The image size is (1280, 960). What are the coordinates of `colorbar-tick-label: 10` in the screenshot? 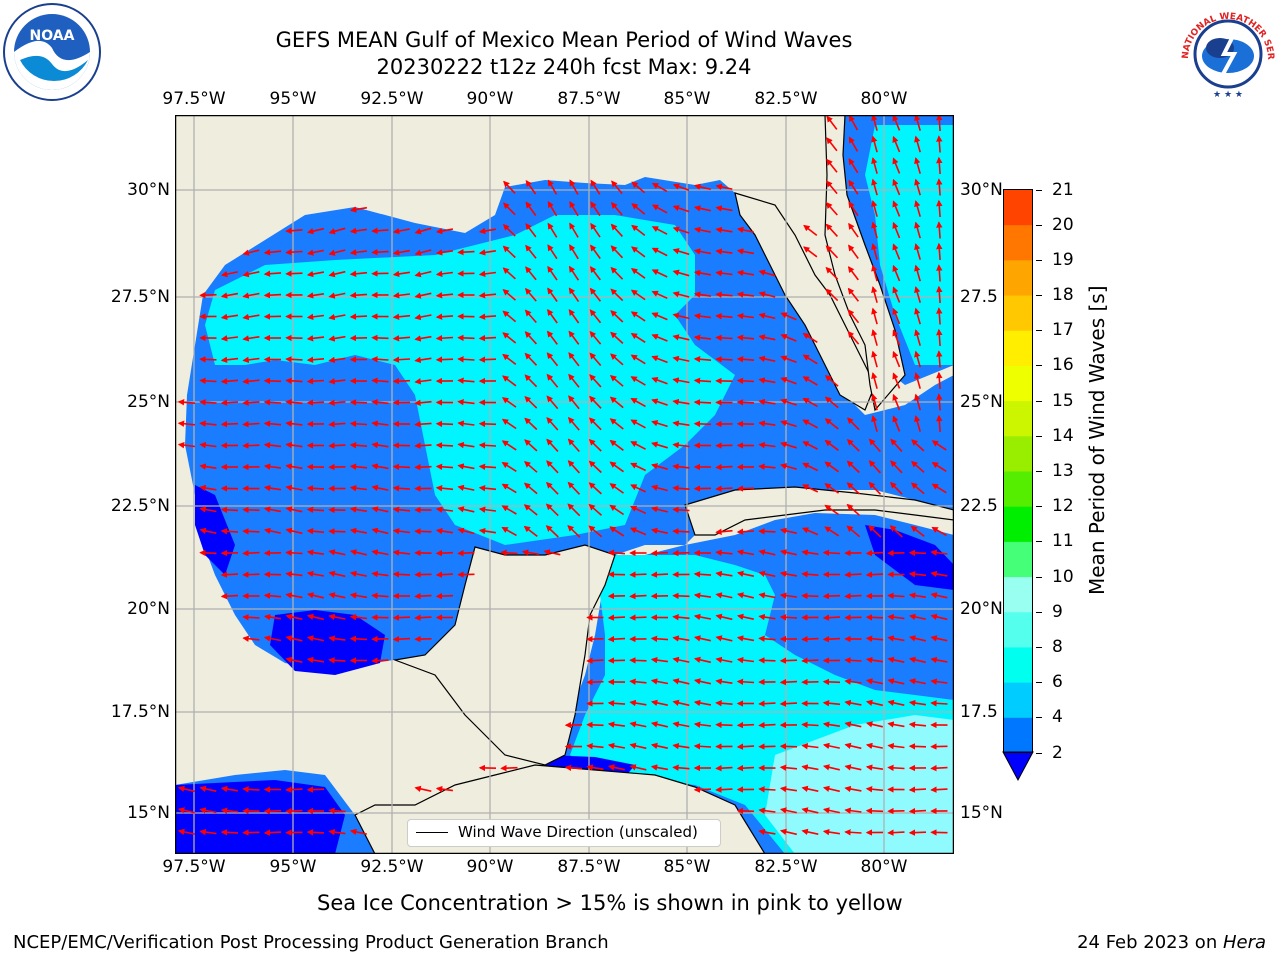 It's located at (1063, 576).